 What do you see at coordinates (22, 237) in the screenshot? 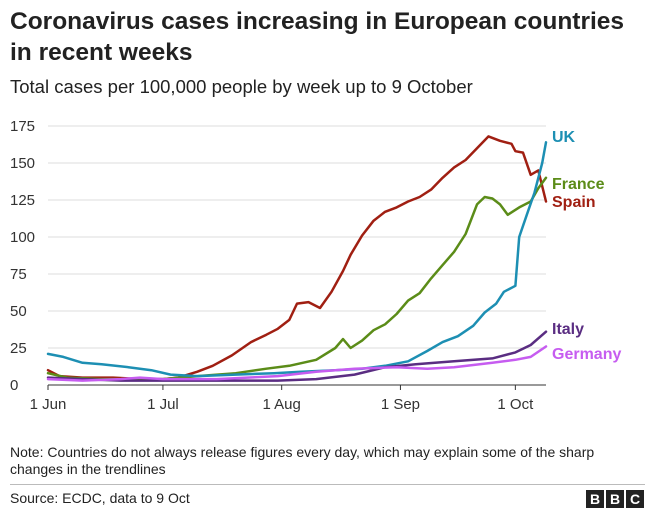
I see `y-tick-label: 100` at bounding box center [22, 237].